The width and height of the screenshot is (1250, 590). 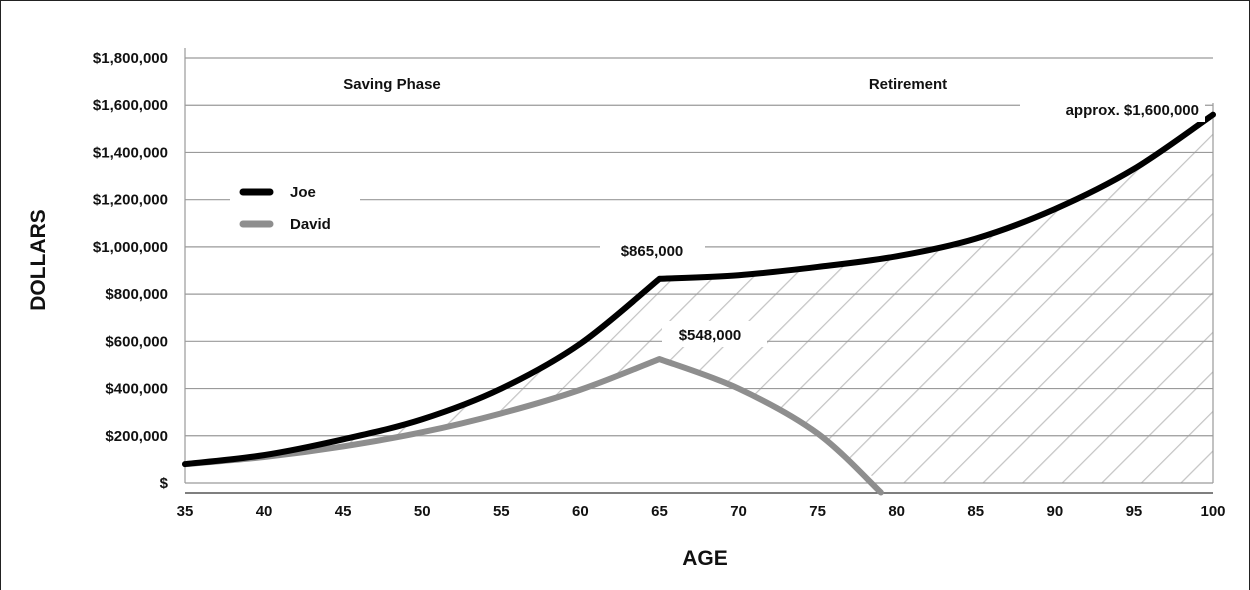 I want to click on y-tick-label: $, so click(x=164, y=483).